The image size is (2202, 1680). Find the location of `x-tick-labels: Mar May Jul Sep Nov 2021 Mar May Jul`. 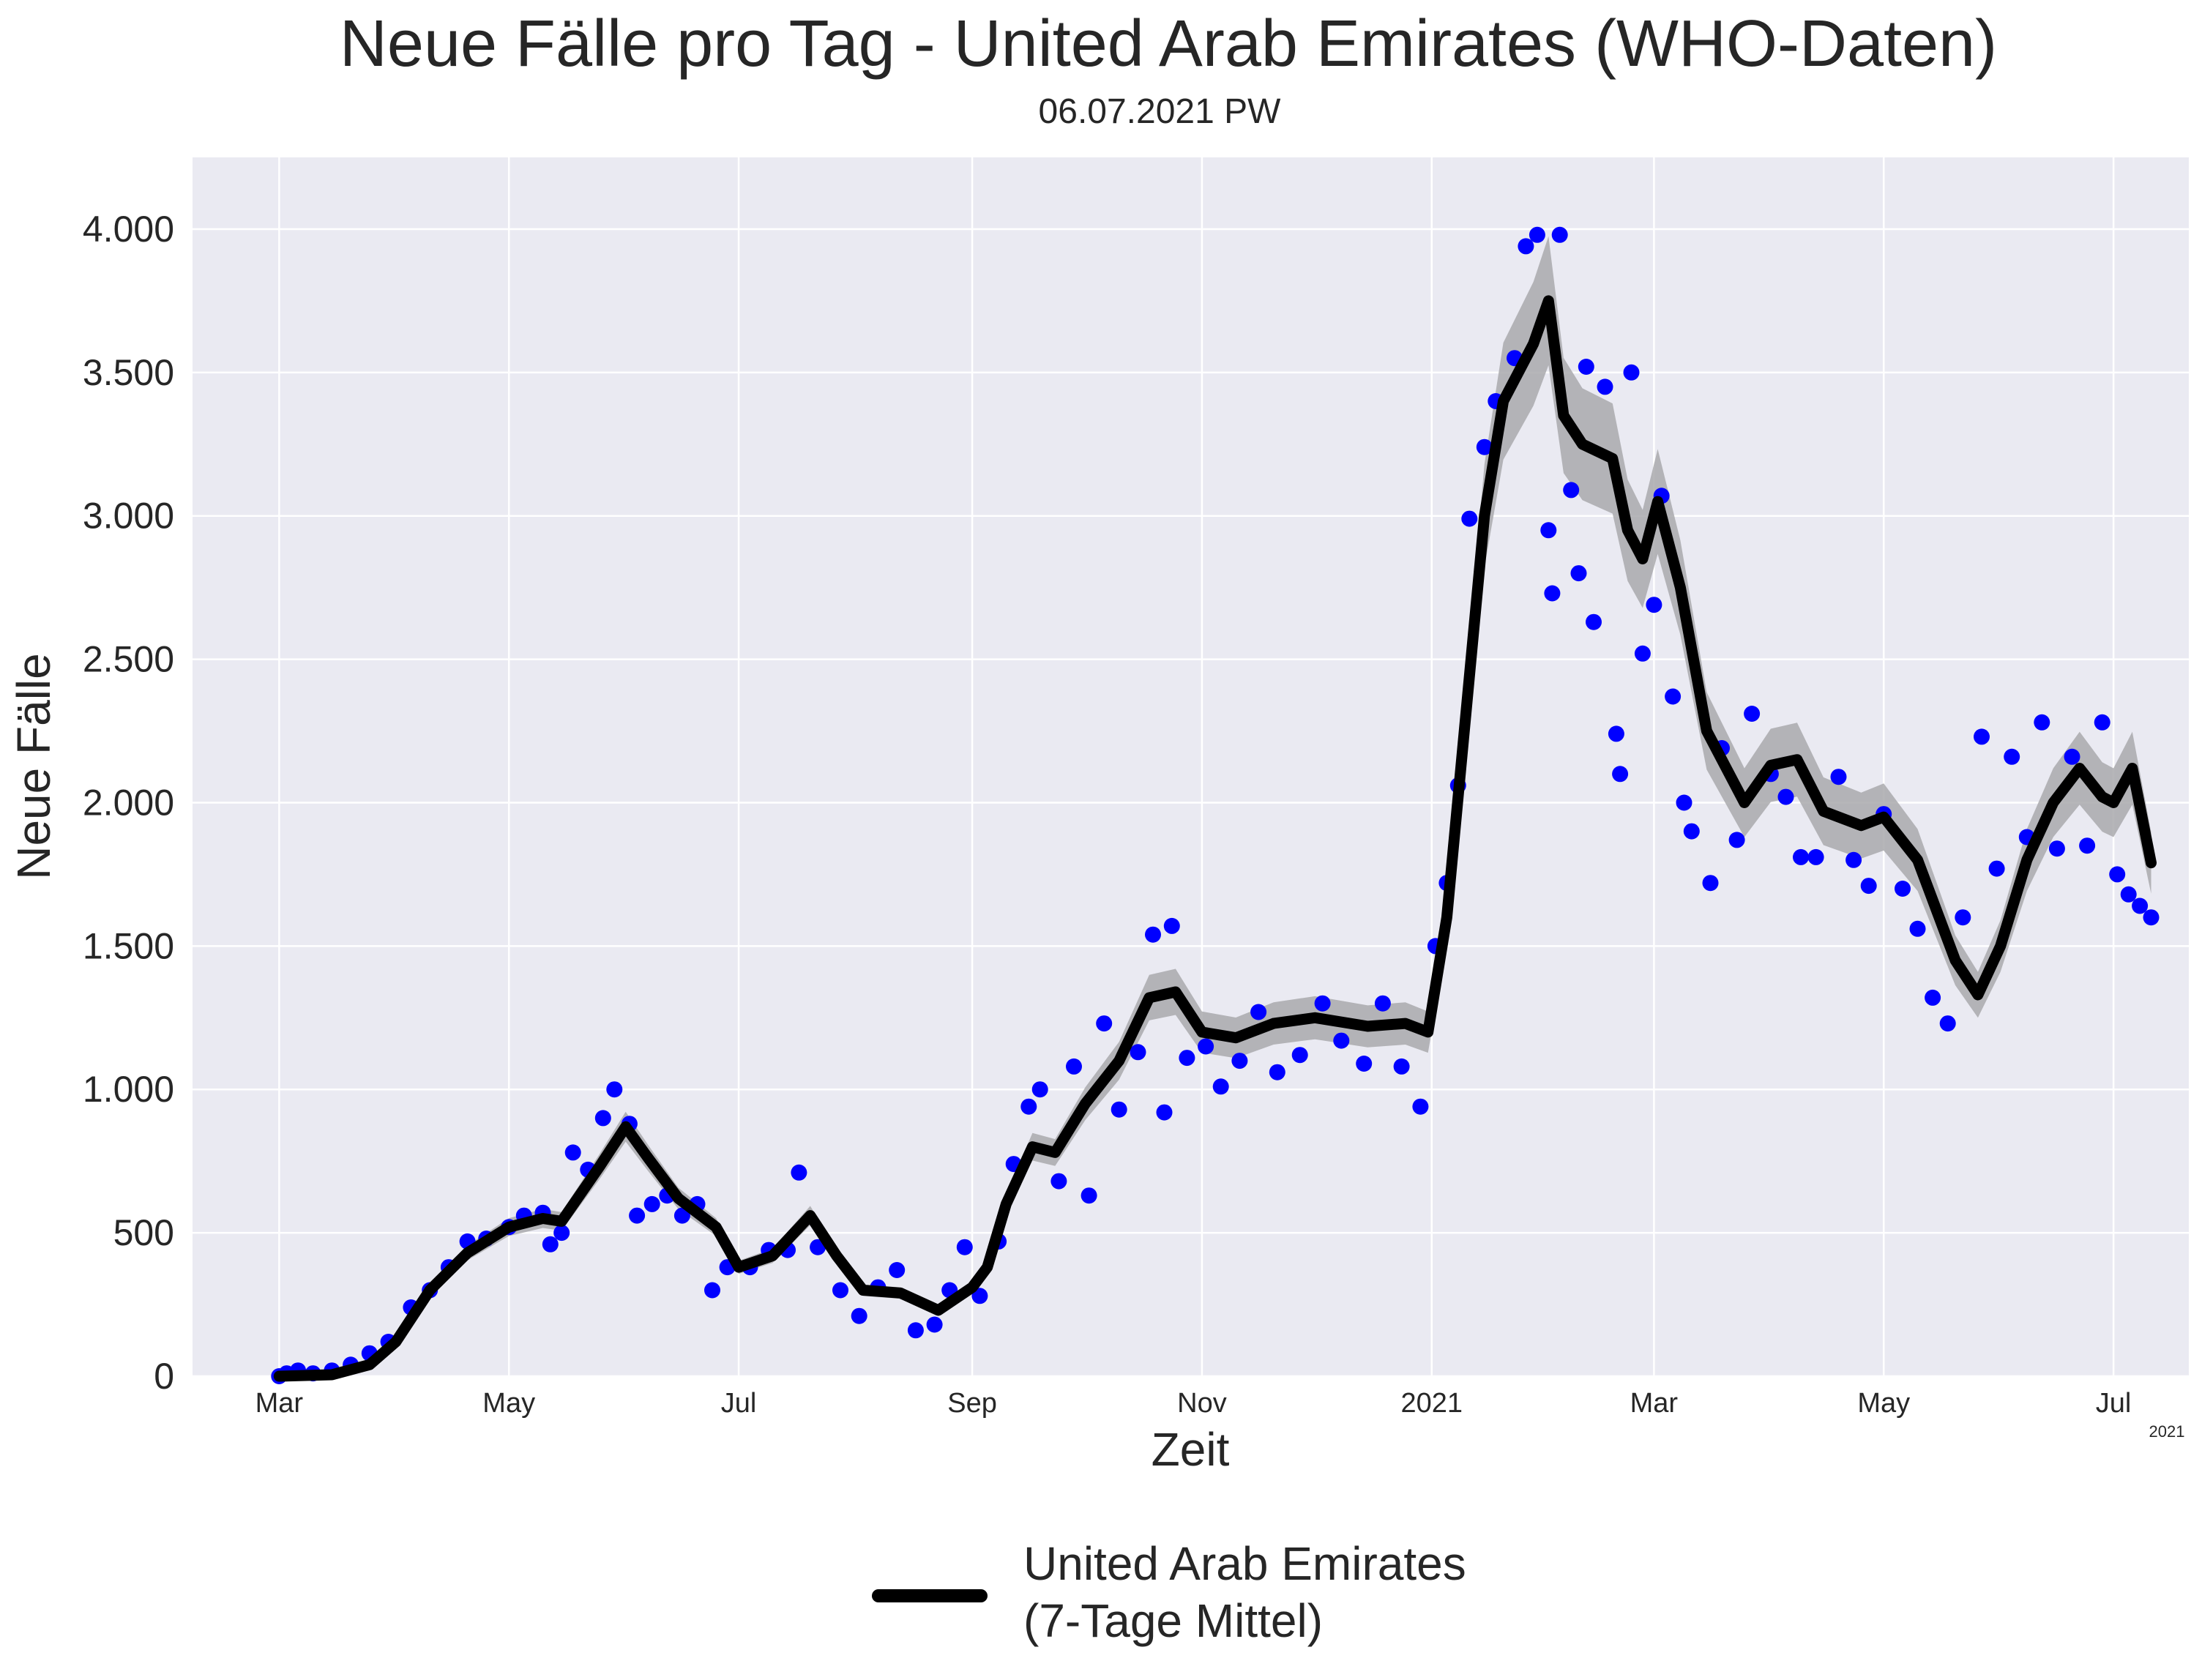

x-tick-labels: Mar May Jul Sep Nov 2021 Mar May Jul is located at coordinates (1193, 1403).